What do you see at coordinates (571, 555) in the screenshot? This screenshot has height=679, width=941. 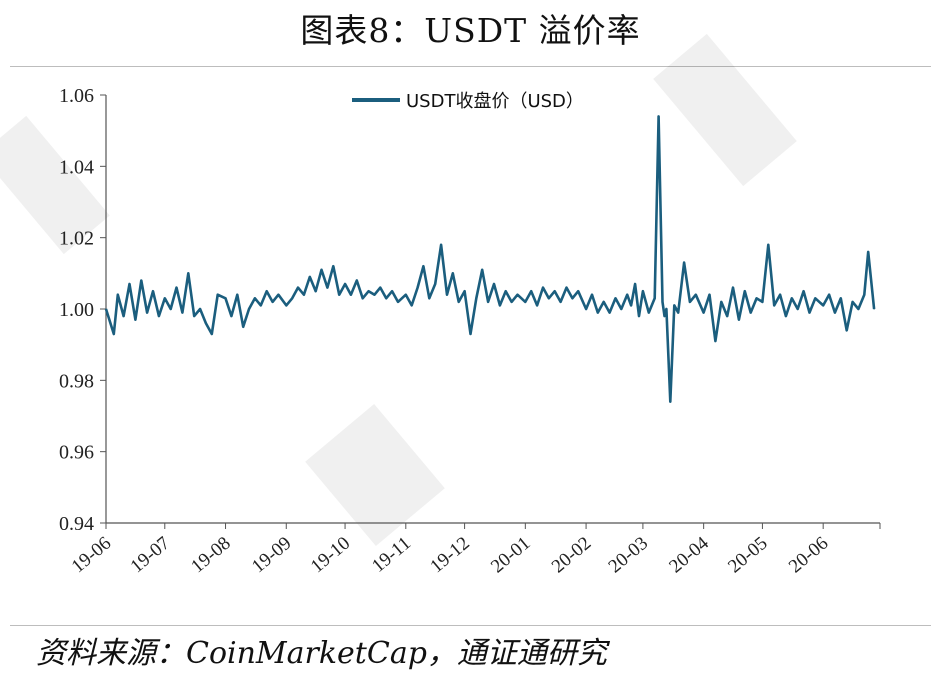 I see `x-tick-label: 20-02` at bounding box center [571, 555].